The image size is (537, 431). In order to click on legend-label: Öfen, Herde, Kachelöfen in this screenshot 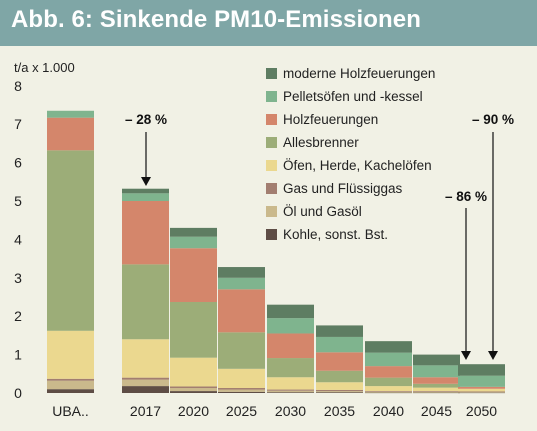, I will do `click(357, 165)`.